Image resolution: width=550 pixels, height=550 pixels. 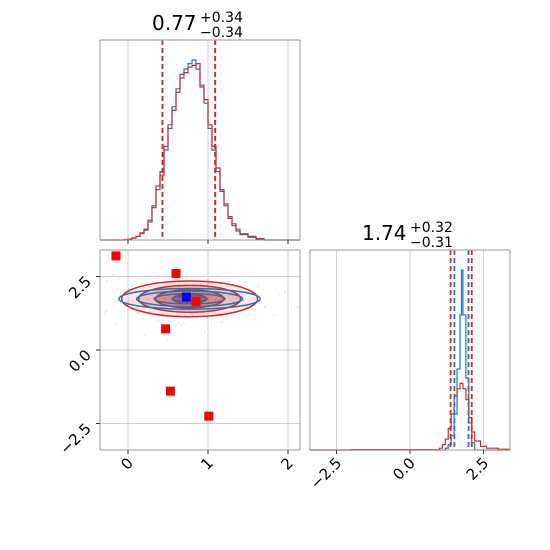 What do you see at coordinates (75, 439) in the screenshot?
I see `y-tick-label: −2.5` at bounding box center [75, 439].